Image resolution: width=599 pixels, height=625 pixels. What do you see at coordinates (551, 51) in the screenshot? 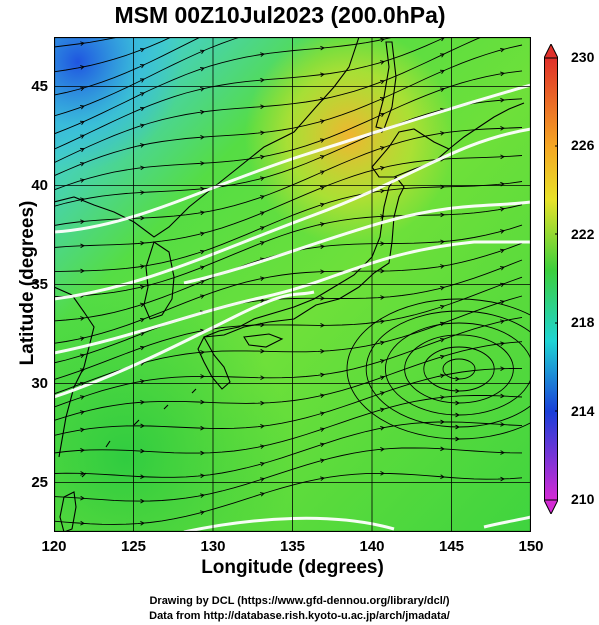
I see `colorbar-top-arrow` at bounding box center [551, 51].